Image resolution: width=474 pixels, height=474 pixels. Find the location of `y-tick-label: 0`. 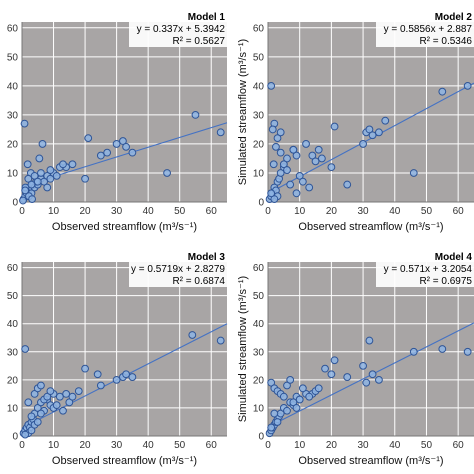

y-tick-label: 0 is located at coordinates (15, 437).